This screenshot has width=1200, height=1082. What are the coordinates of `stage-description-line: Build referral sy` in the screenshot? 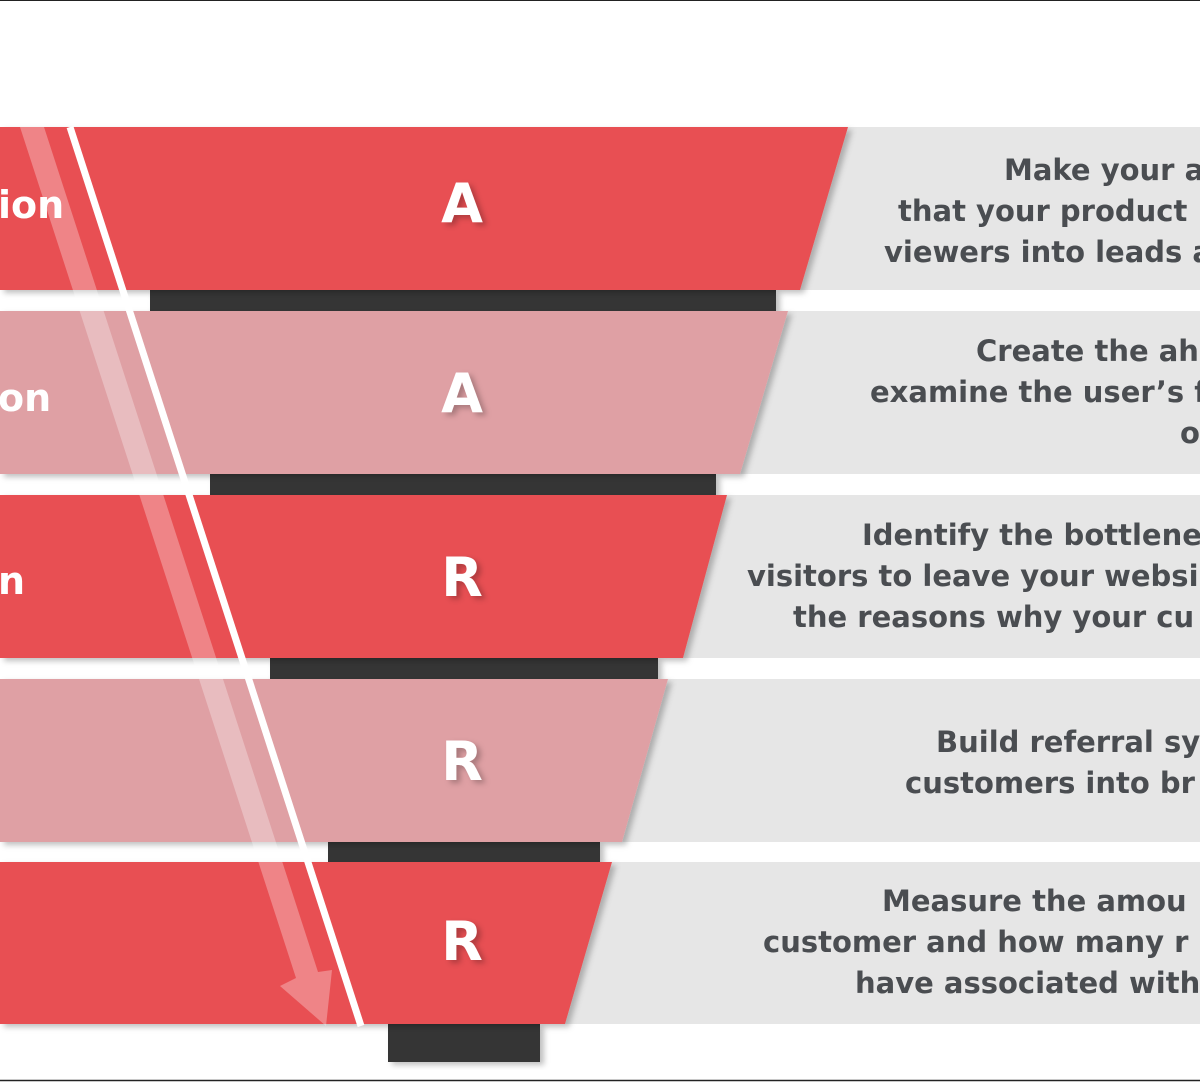 It's located at (1068, 742).